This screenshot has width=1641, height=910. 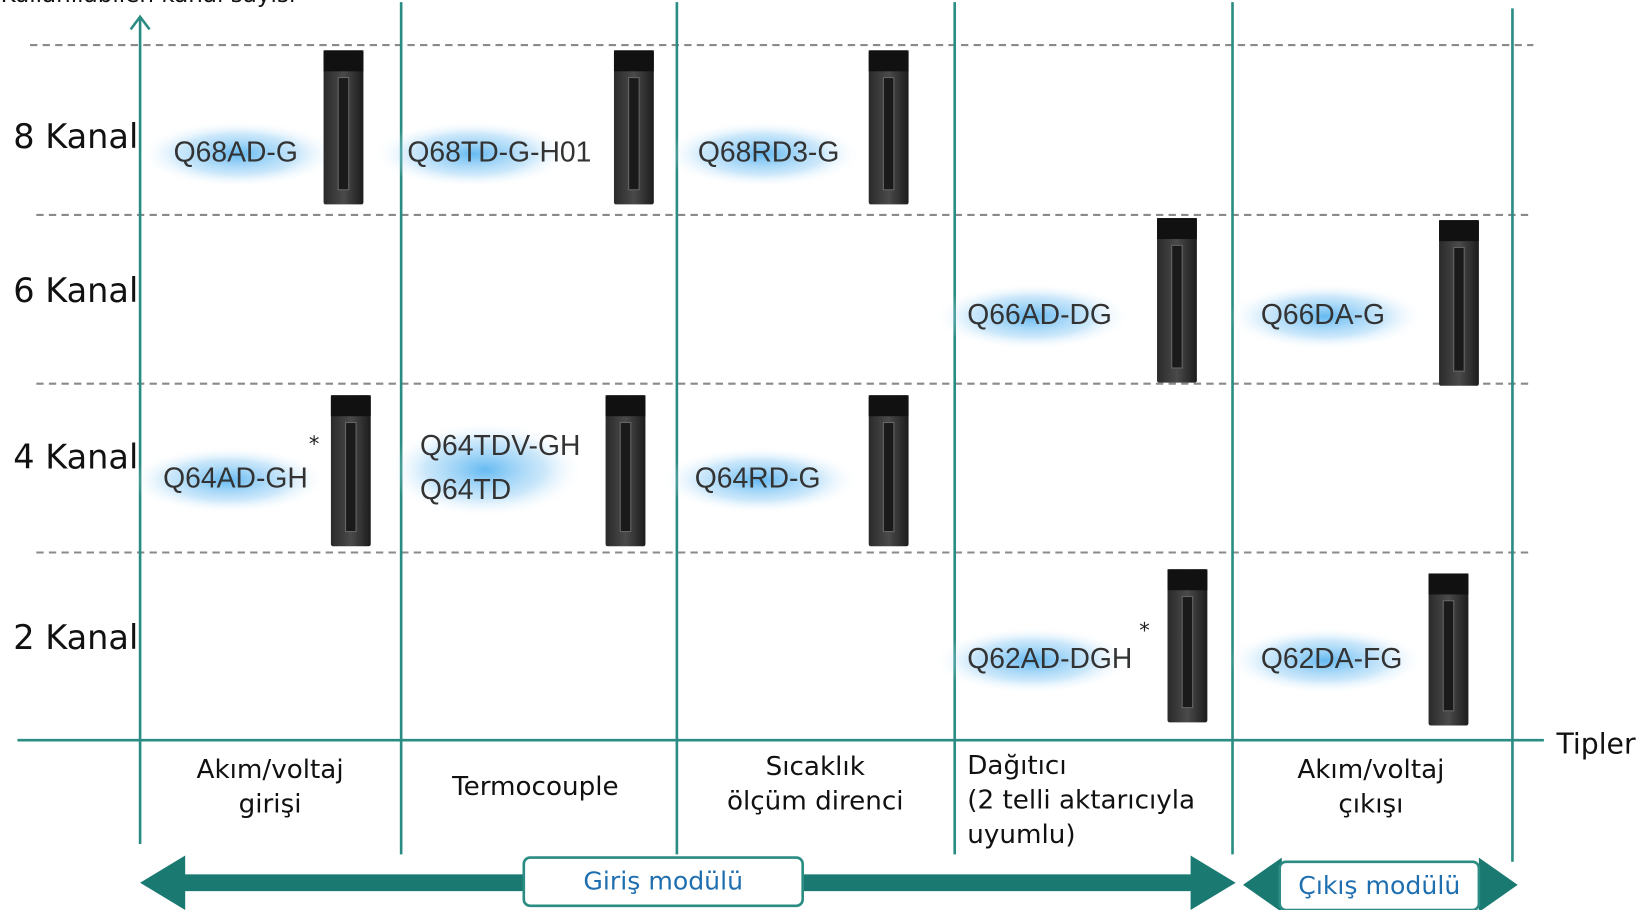 I want to click on column-label: uyumlu), so click(x=1021, y=835).